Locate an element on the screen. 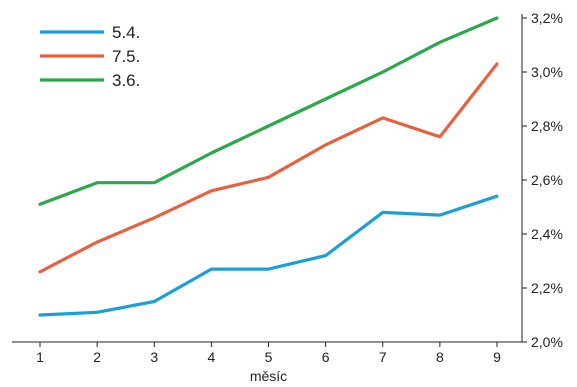  x-tick-label: 9 is located at coordinates (497, 357).